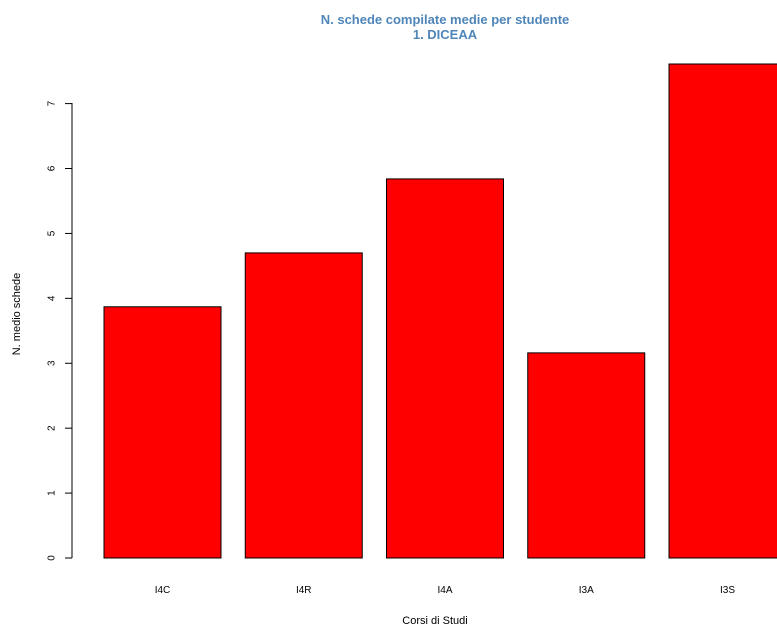 The width and height of the screenshot is (777, 630). I want to click on y-tick-label-1: 1, so click(52, 493).